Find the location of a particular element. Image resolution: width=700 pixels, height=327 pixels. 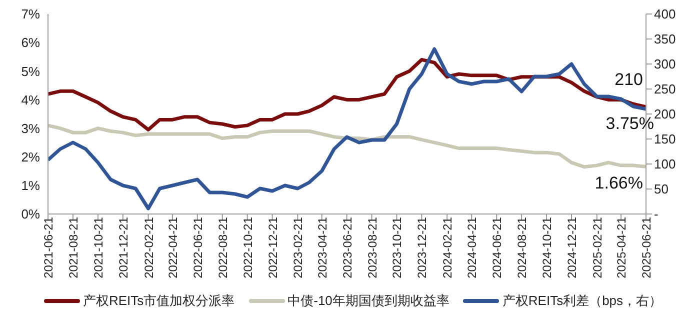

y-tick-label: 0% is located at coordinates (30, 214).